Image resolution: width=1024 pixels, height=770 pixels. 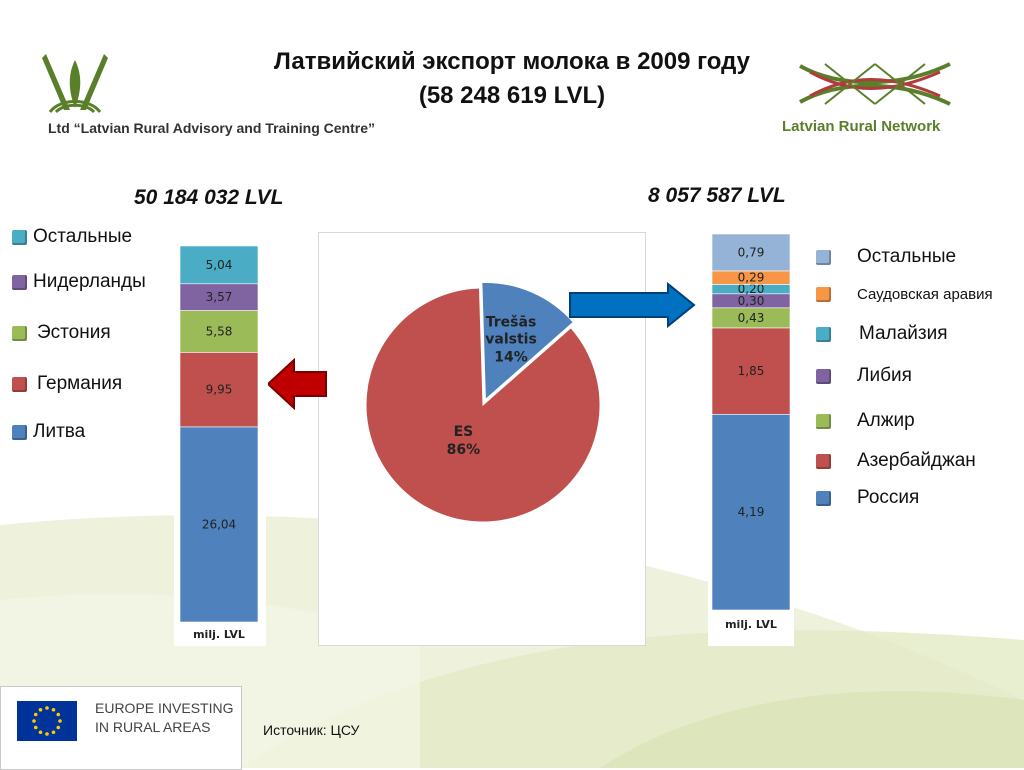 What do you see at coordinates (512, 61) in the screenshot?
I see `title-line-1: Латвийский экспорт молока в 2009 году` at bounding box center [512, 61].